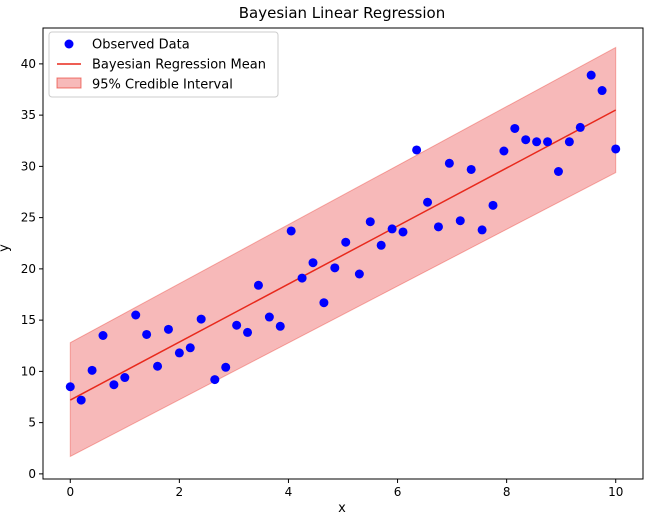 The height and width of the screenshot is (517, 656). I want to click on x-tick-label: 2, so click(180, 492).